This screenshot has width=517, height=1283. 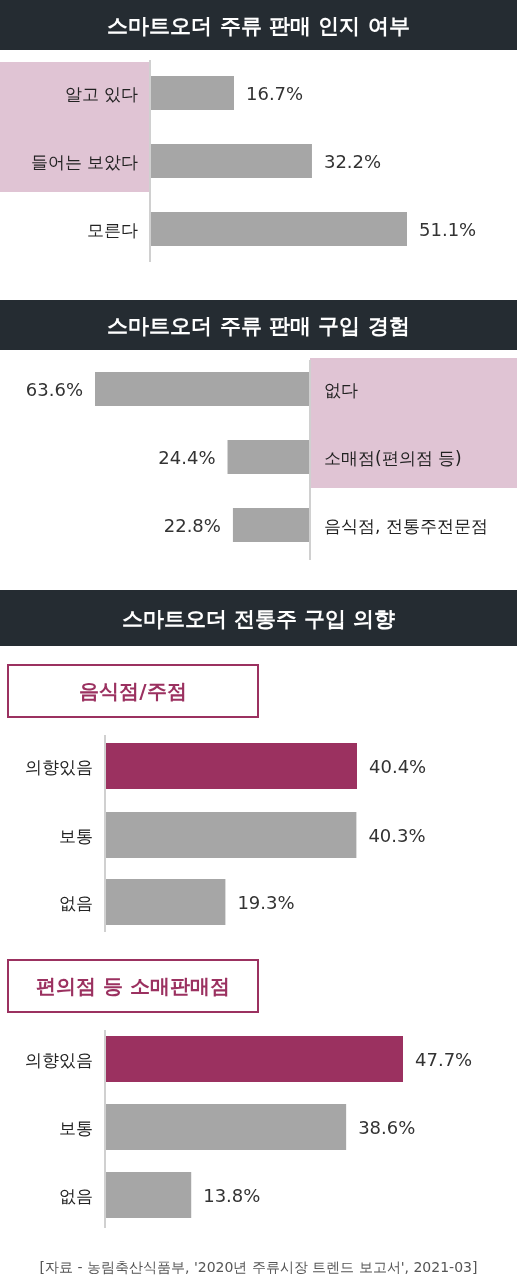 I want to click on data-label: 13.8%, so click(x=232, y=1195).